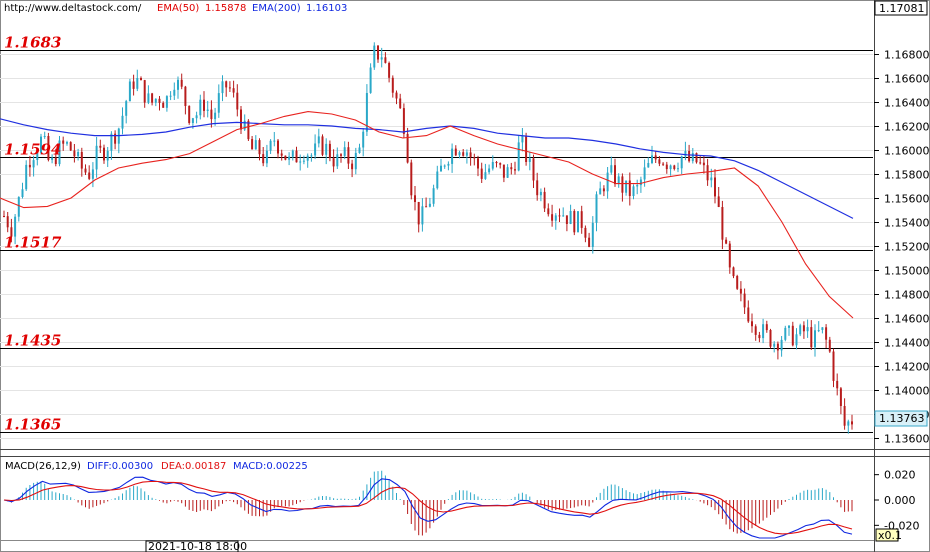 The height and width of the screenshot is (552, 930). I want to click on price-tick-label: 1.14600, so click(907, 319).